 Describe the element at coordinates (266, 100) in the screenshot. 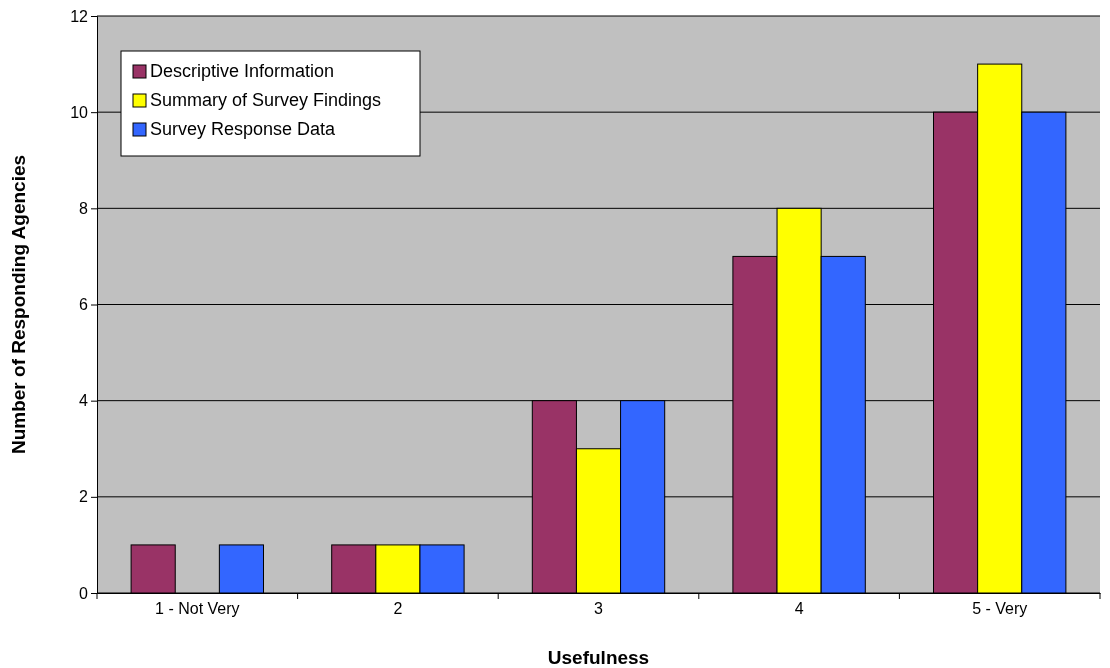

I see `legend-label: Summary of Survey Findings` at that location.